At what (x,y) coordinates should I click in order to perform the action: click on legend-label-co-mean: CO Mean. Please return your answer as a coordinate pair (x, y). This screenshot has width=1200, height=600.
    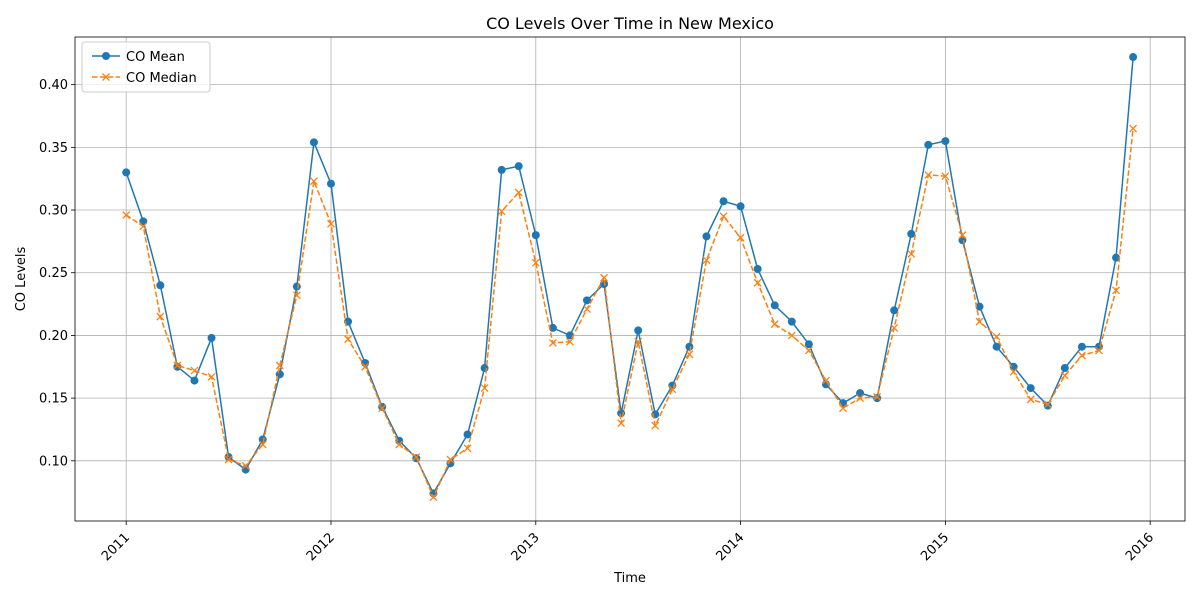
    Looking at the image, I should click on (155, 57).